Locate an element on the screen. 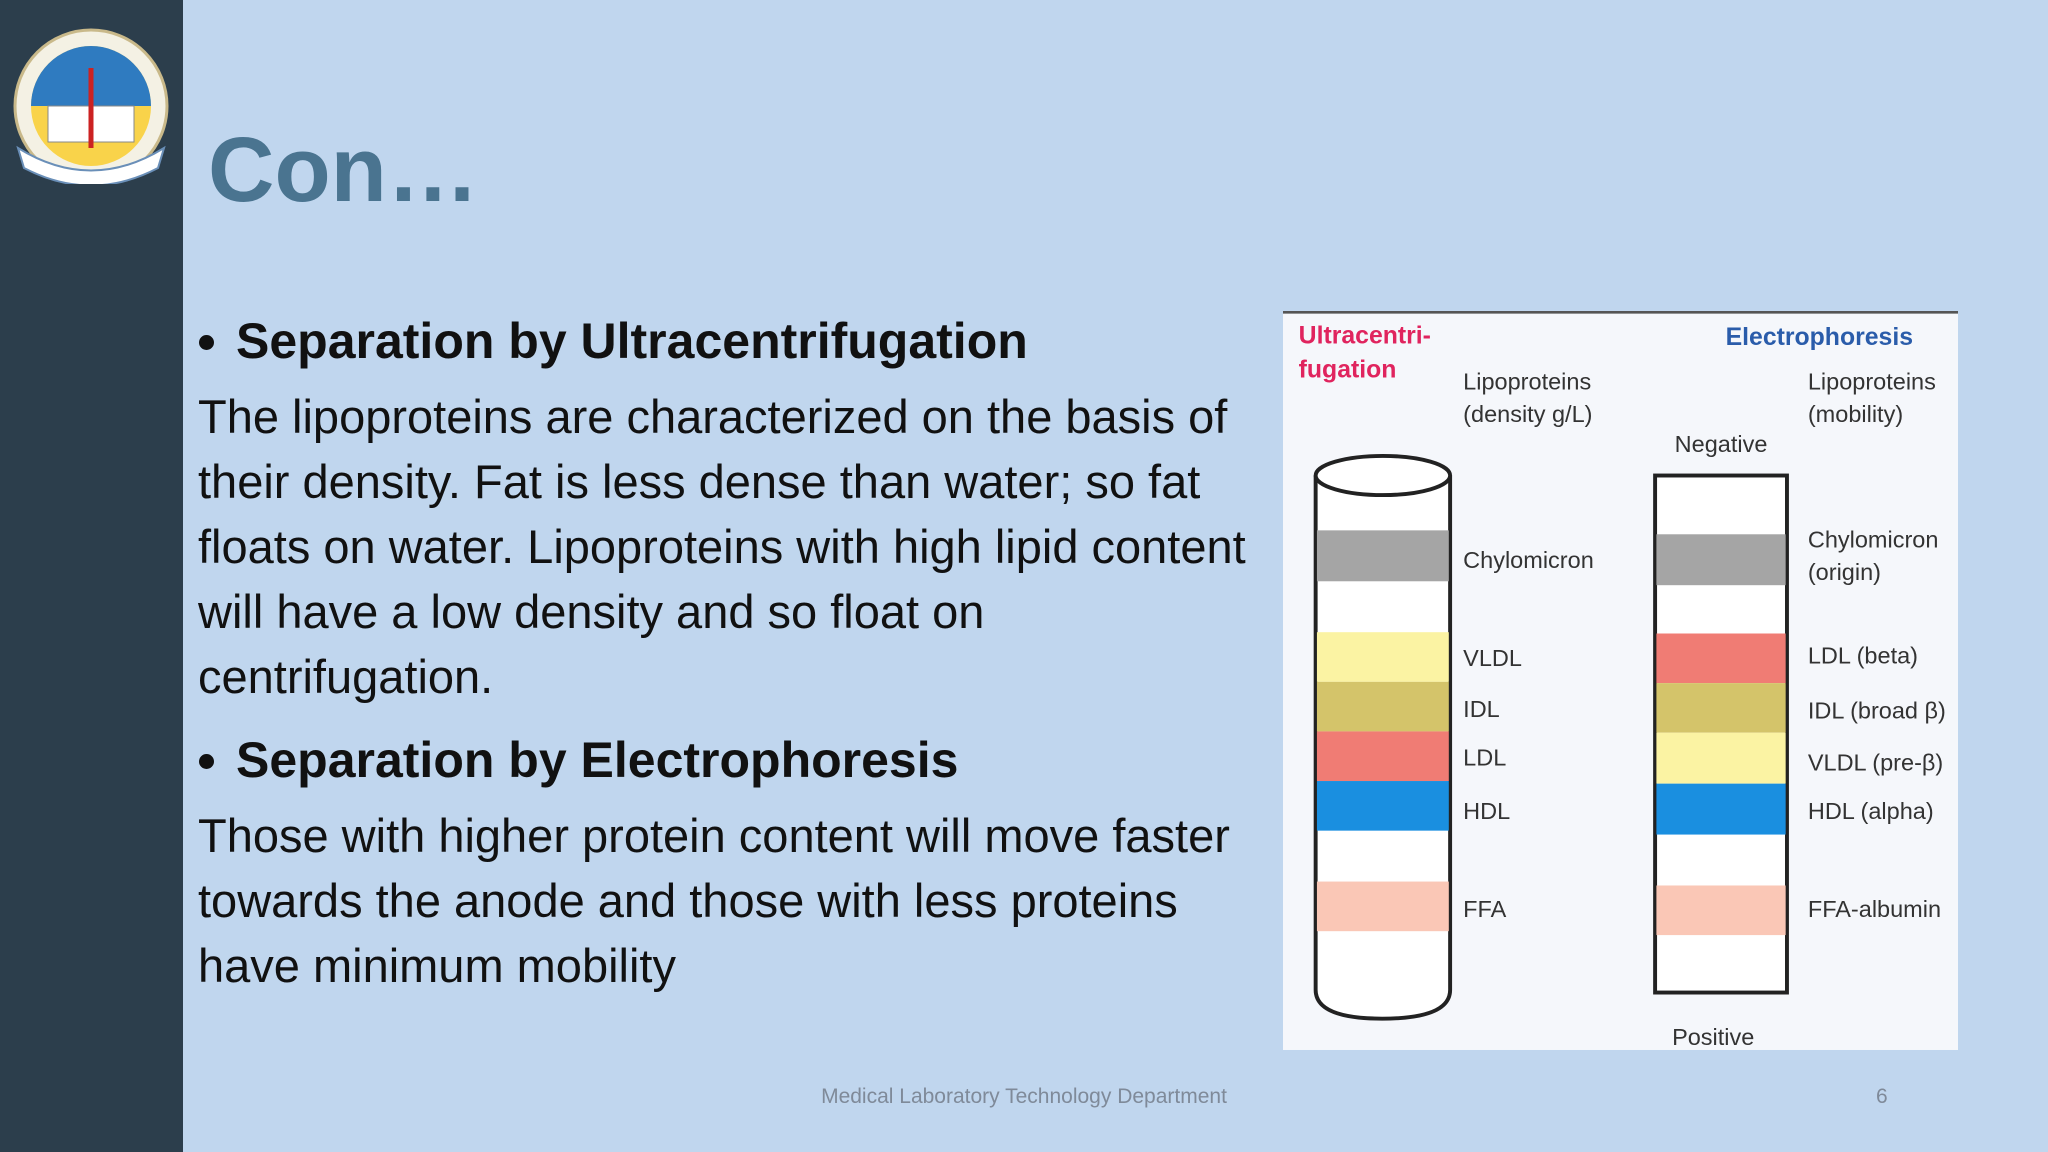 Image resolution: width=2048 pixels, height=1152 pixels. pole-label: Negative is located at coordinates (1721, 444).